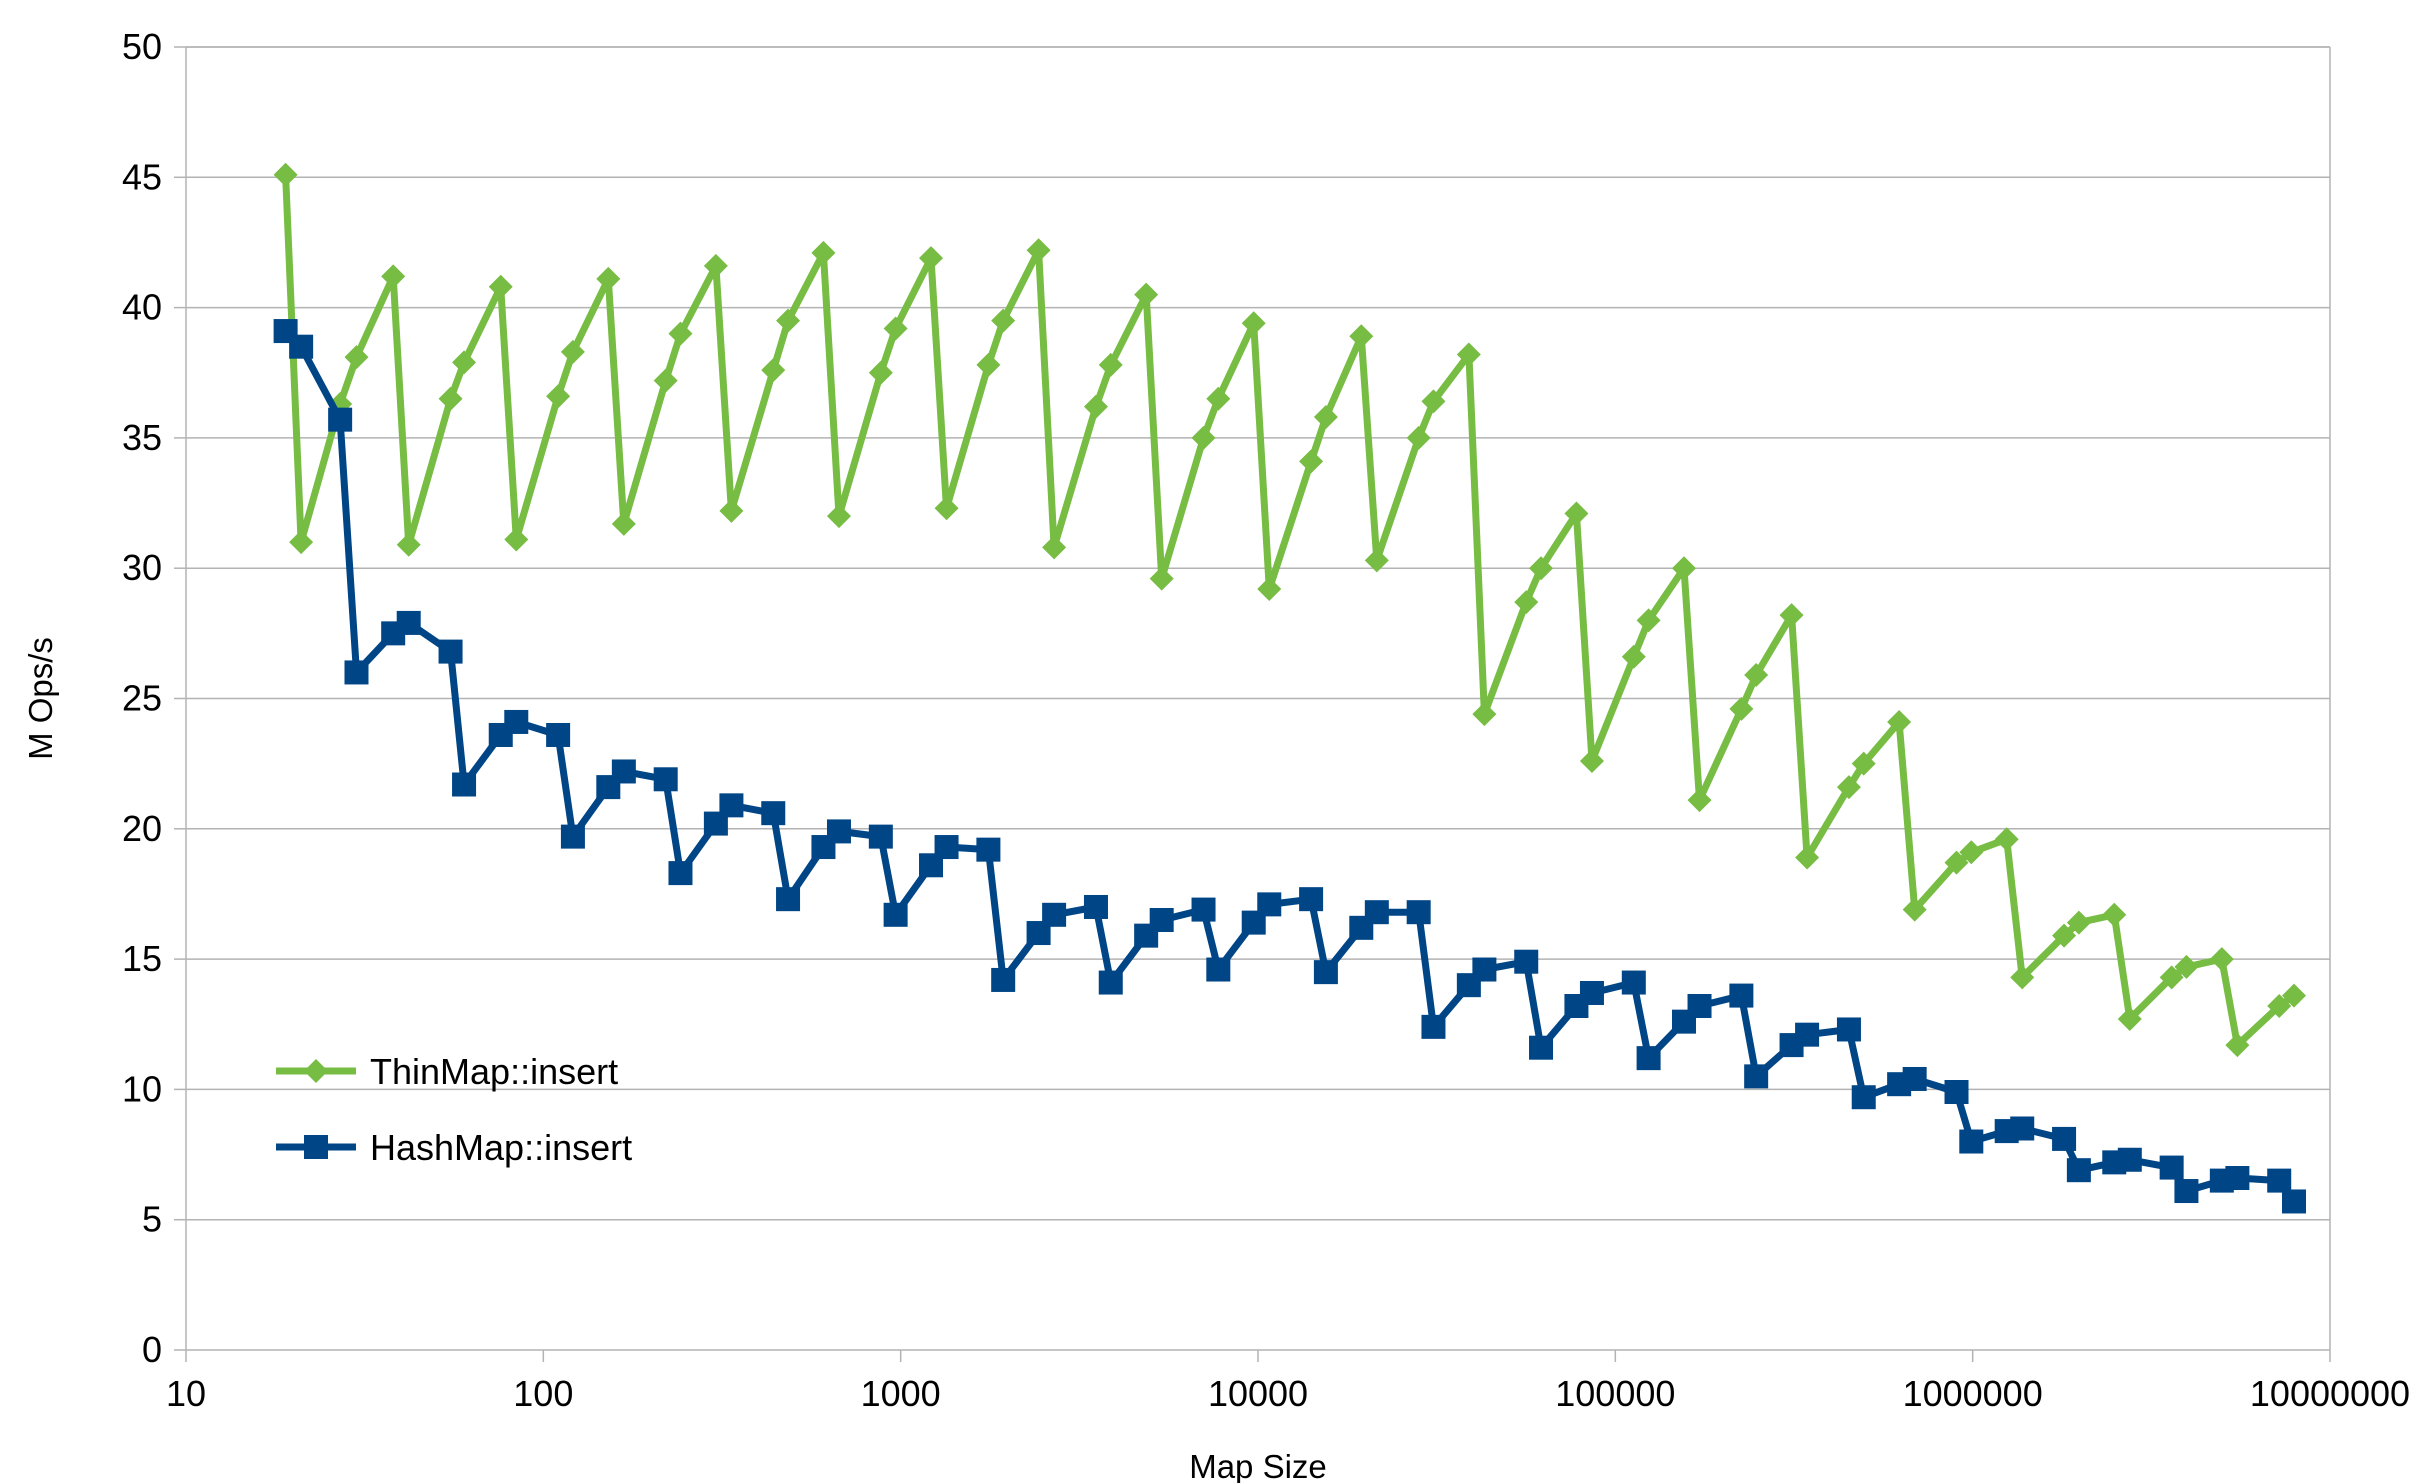 The height and width of the screenshot is (1483, 2434). What do you see at coordinates (142, 567) in the screenshot?
I see `y-tick-label: 30` at bounding box center [142, 567].